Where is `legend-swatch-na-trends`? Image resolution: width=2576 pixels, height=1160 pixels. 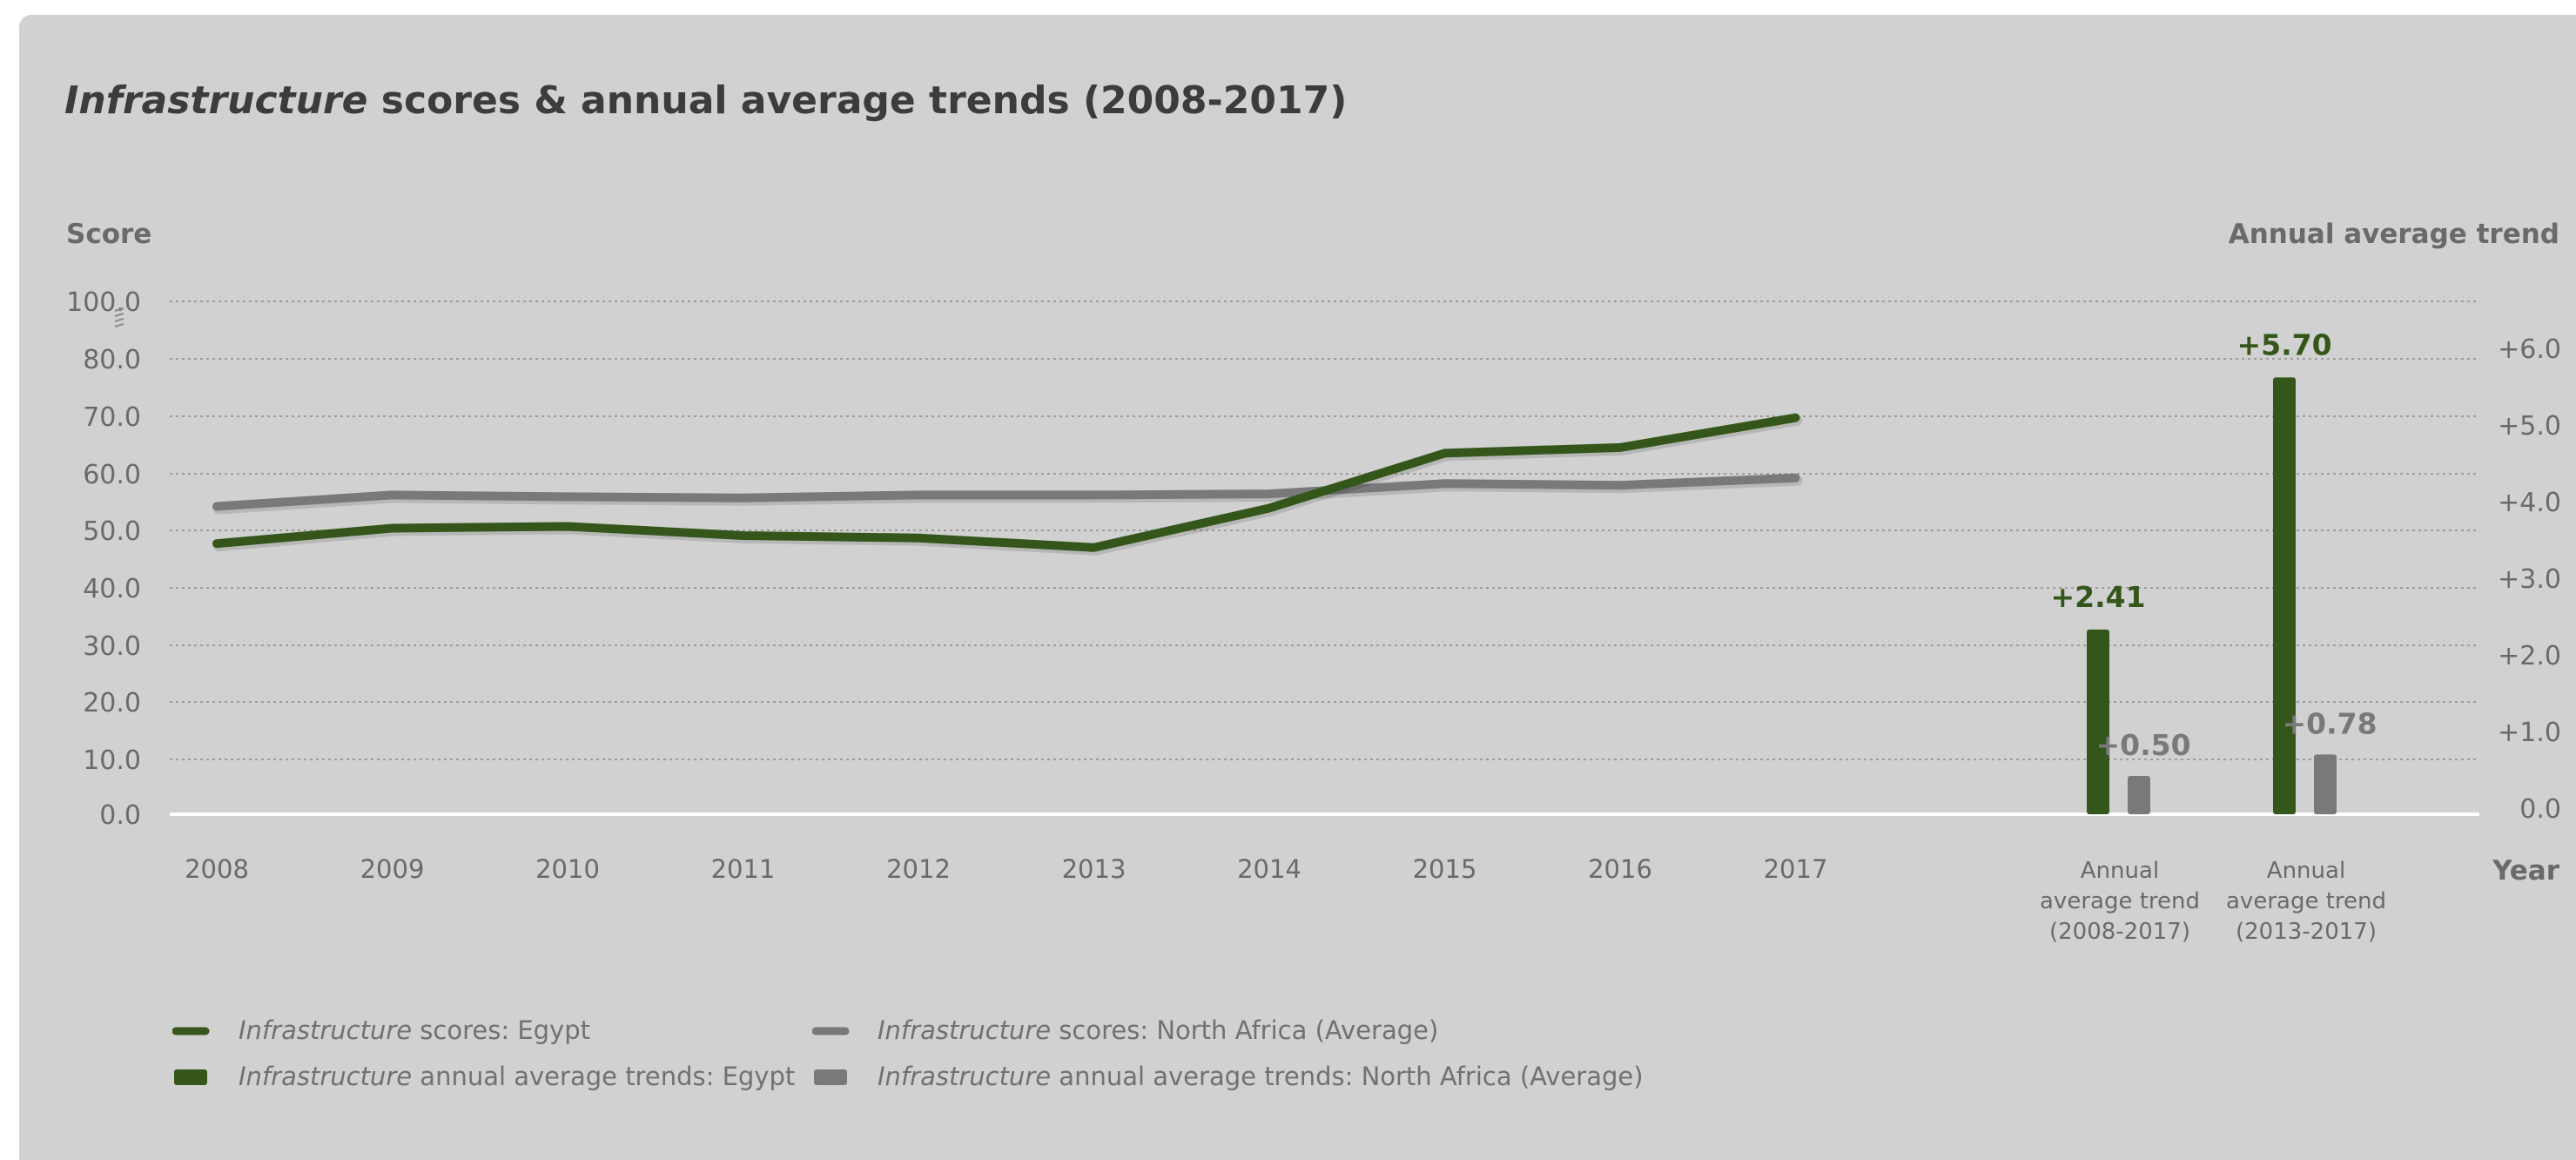
legend-swatch-na-trends is located at coordinates (830, 1077).